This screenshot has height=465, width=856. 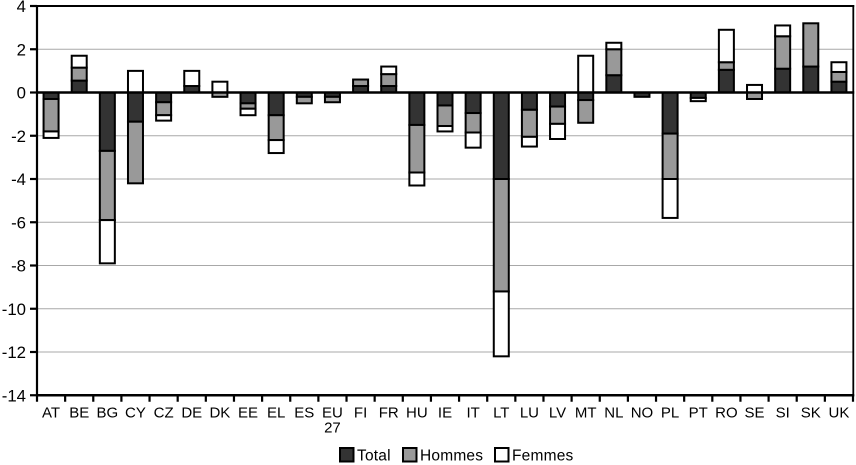 I want to click on svg-text: ES, so click(x=304, y=413).